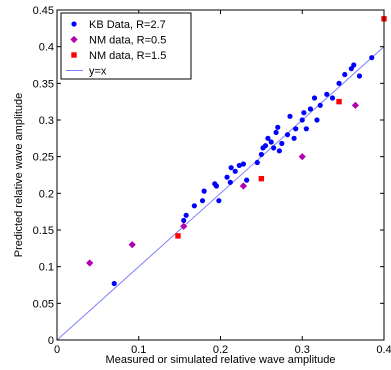 The image size is (391, 370). I want to click on legend-label: KB Data, R=2.7, so click(127, 25).